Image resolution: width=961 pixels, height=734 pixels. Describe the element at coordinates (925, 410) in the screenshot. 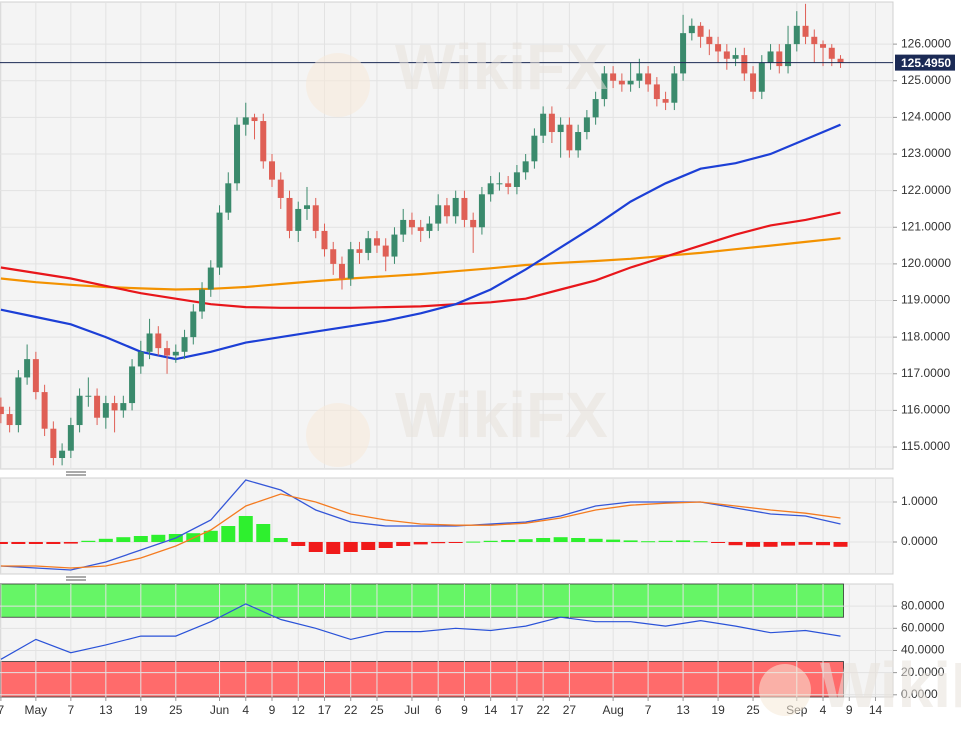

I see `y-tick-label: 116.0000` at that location.